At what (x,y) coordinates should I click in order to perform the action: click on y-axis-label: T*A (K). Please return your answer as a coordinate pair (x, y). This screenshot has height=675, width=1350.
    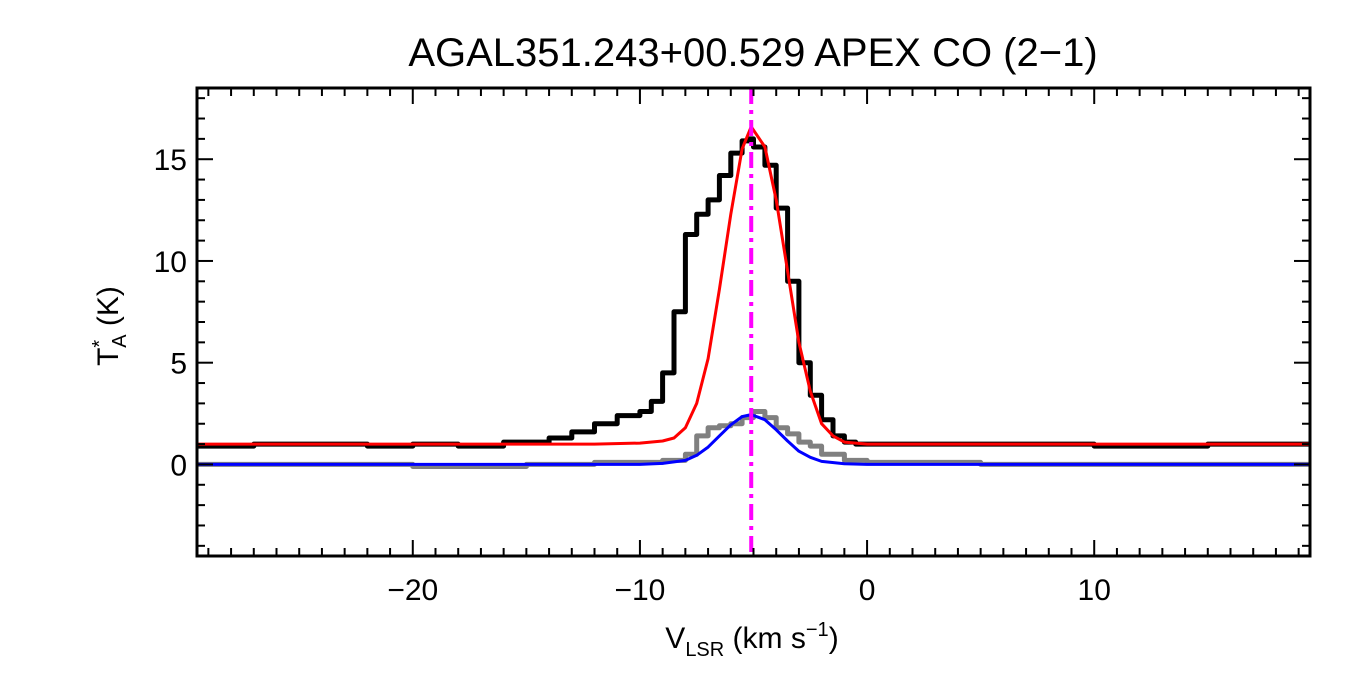
    Looking at the image, I should click on (110, 326).